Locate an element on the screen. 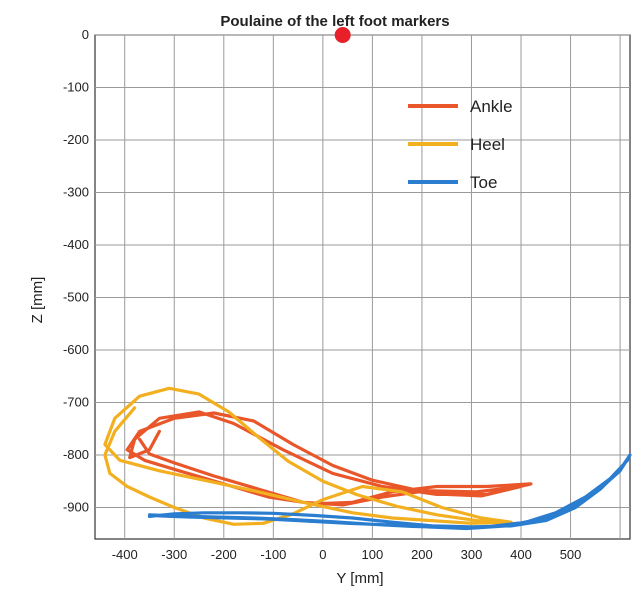 The height and width of the screenshot is (593, 635). x-tick-label: 300 is located at coordinates (472, 554).